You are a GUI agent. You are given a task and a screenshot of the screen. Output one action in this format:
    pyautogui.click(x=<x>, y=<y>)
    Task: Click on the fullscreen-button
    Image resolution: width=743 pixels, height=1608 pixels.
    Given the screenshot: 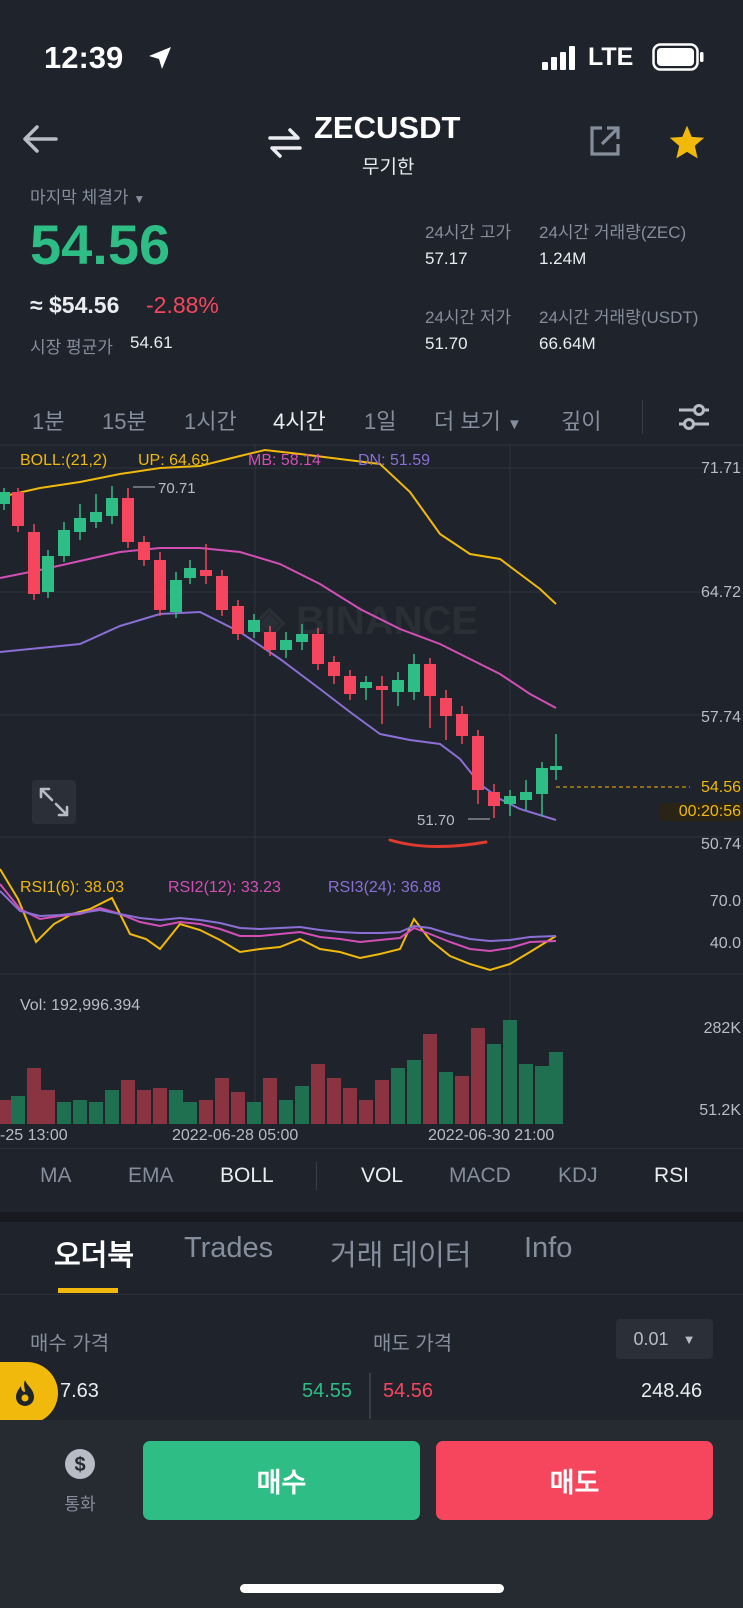 What is the action you would take?
    pyautogui.click(x=54, y=802)
    